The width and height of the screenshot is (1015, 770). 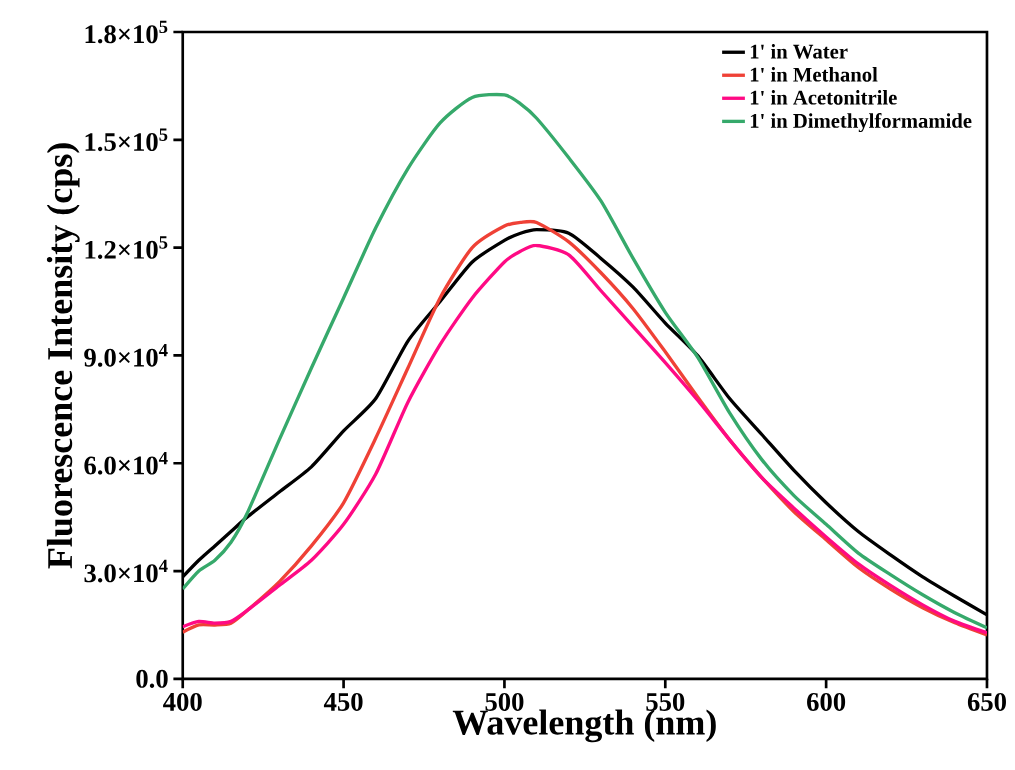 I want to click on y-axis-title: Fluorescence Intensity (cps), so click(x=63, y=356).